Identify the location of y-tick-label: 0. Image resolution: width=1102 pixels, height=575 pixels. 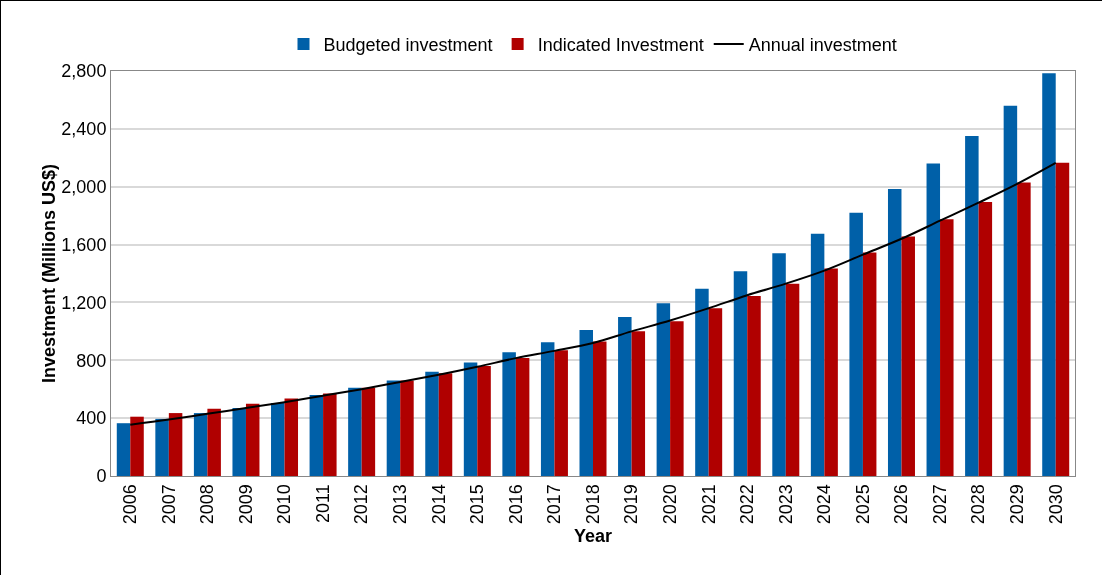
(101, 476).